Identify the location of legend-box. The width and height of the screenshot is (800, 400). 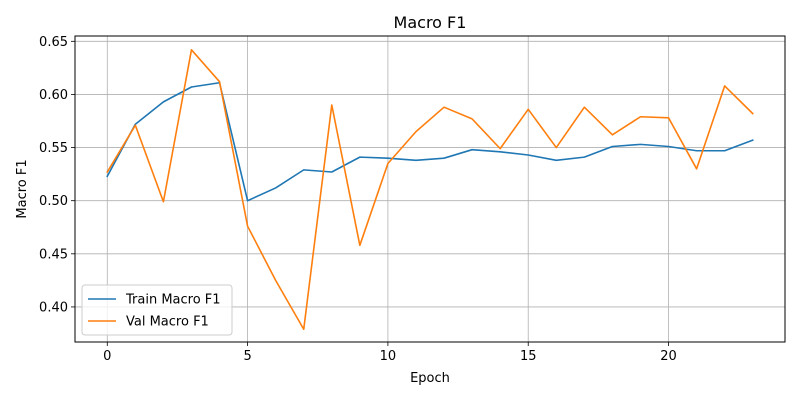
(157, 310).